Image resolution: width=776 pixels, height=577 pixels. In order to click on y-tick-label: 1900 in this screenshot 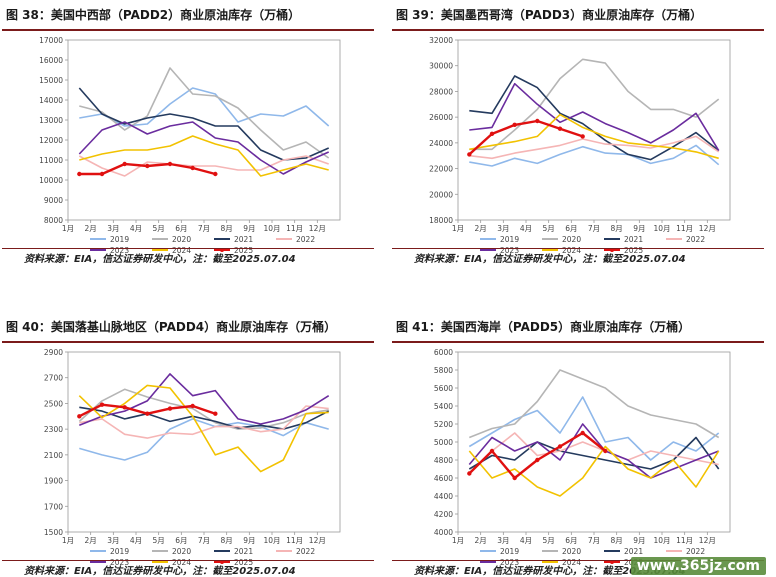, I will do `click(53, 481)`.